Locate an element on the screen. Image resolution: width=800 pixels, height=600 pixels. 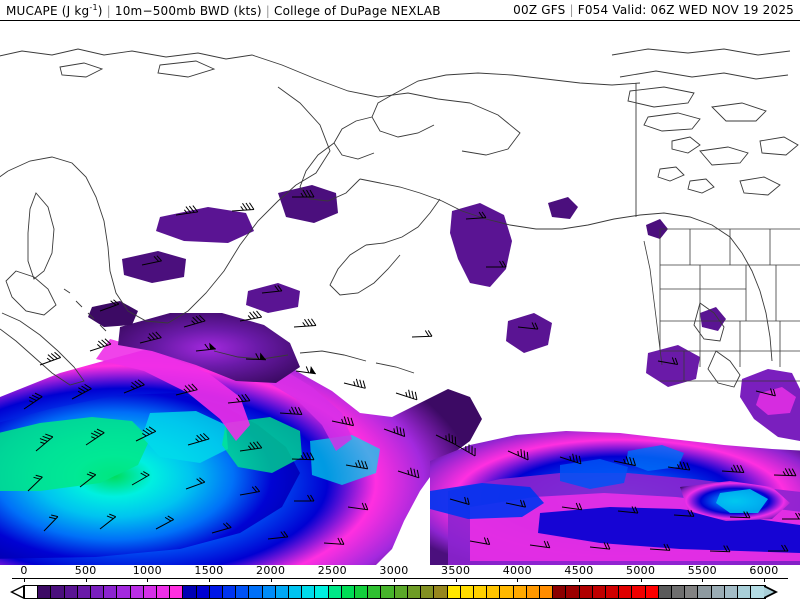
colorbar-tick-label: 2500 is located at coordinates (332, 570).